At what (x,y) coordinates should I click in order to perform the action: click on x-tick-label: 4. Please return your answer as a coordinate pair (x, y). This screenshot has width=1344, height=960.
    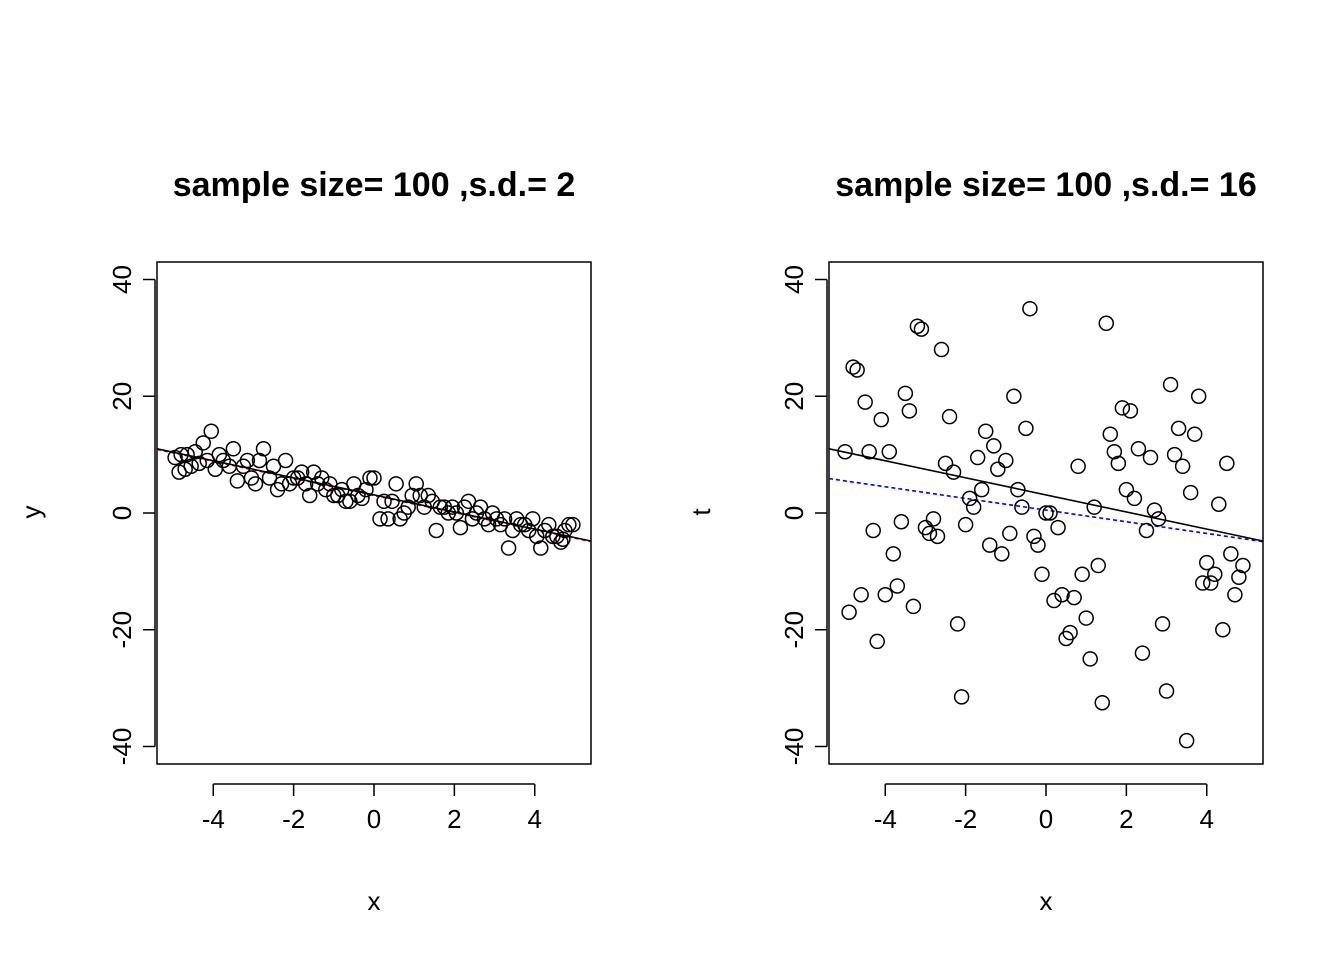
    Looking at the image, I should click on (535, 819).